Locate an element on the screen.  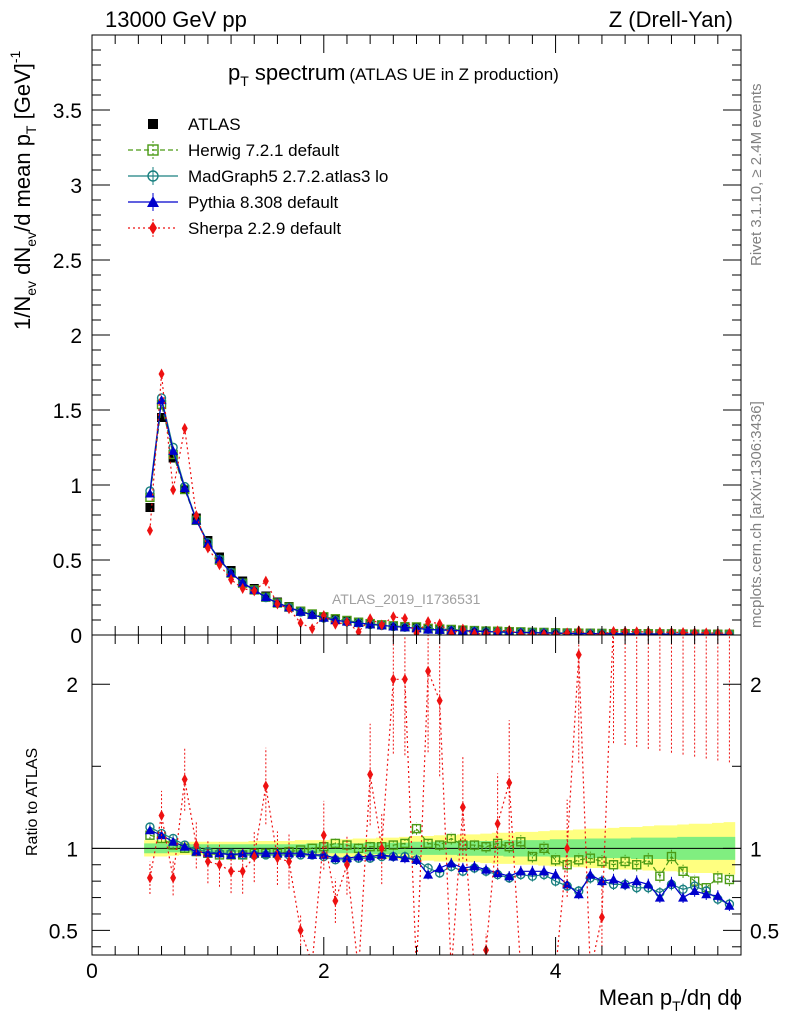
legend-entry: Sherpa 2.2.9 default is located at coordinates (234, 228).